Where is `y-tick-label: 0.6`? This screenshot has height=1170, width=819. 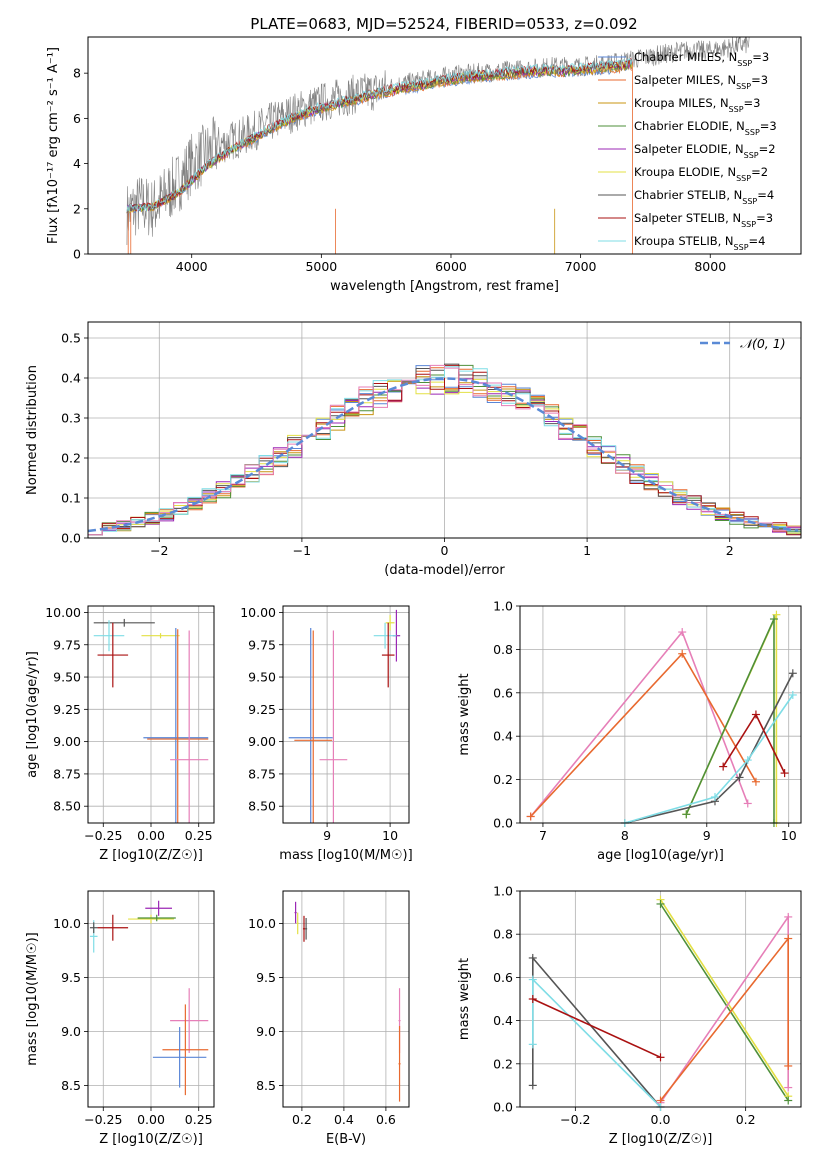
y-tick-label: 0.6 is located at coordinates (503, 977).